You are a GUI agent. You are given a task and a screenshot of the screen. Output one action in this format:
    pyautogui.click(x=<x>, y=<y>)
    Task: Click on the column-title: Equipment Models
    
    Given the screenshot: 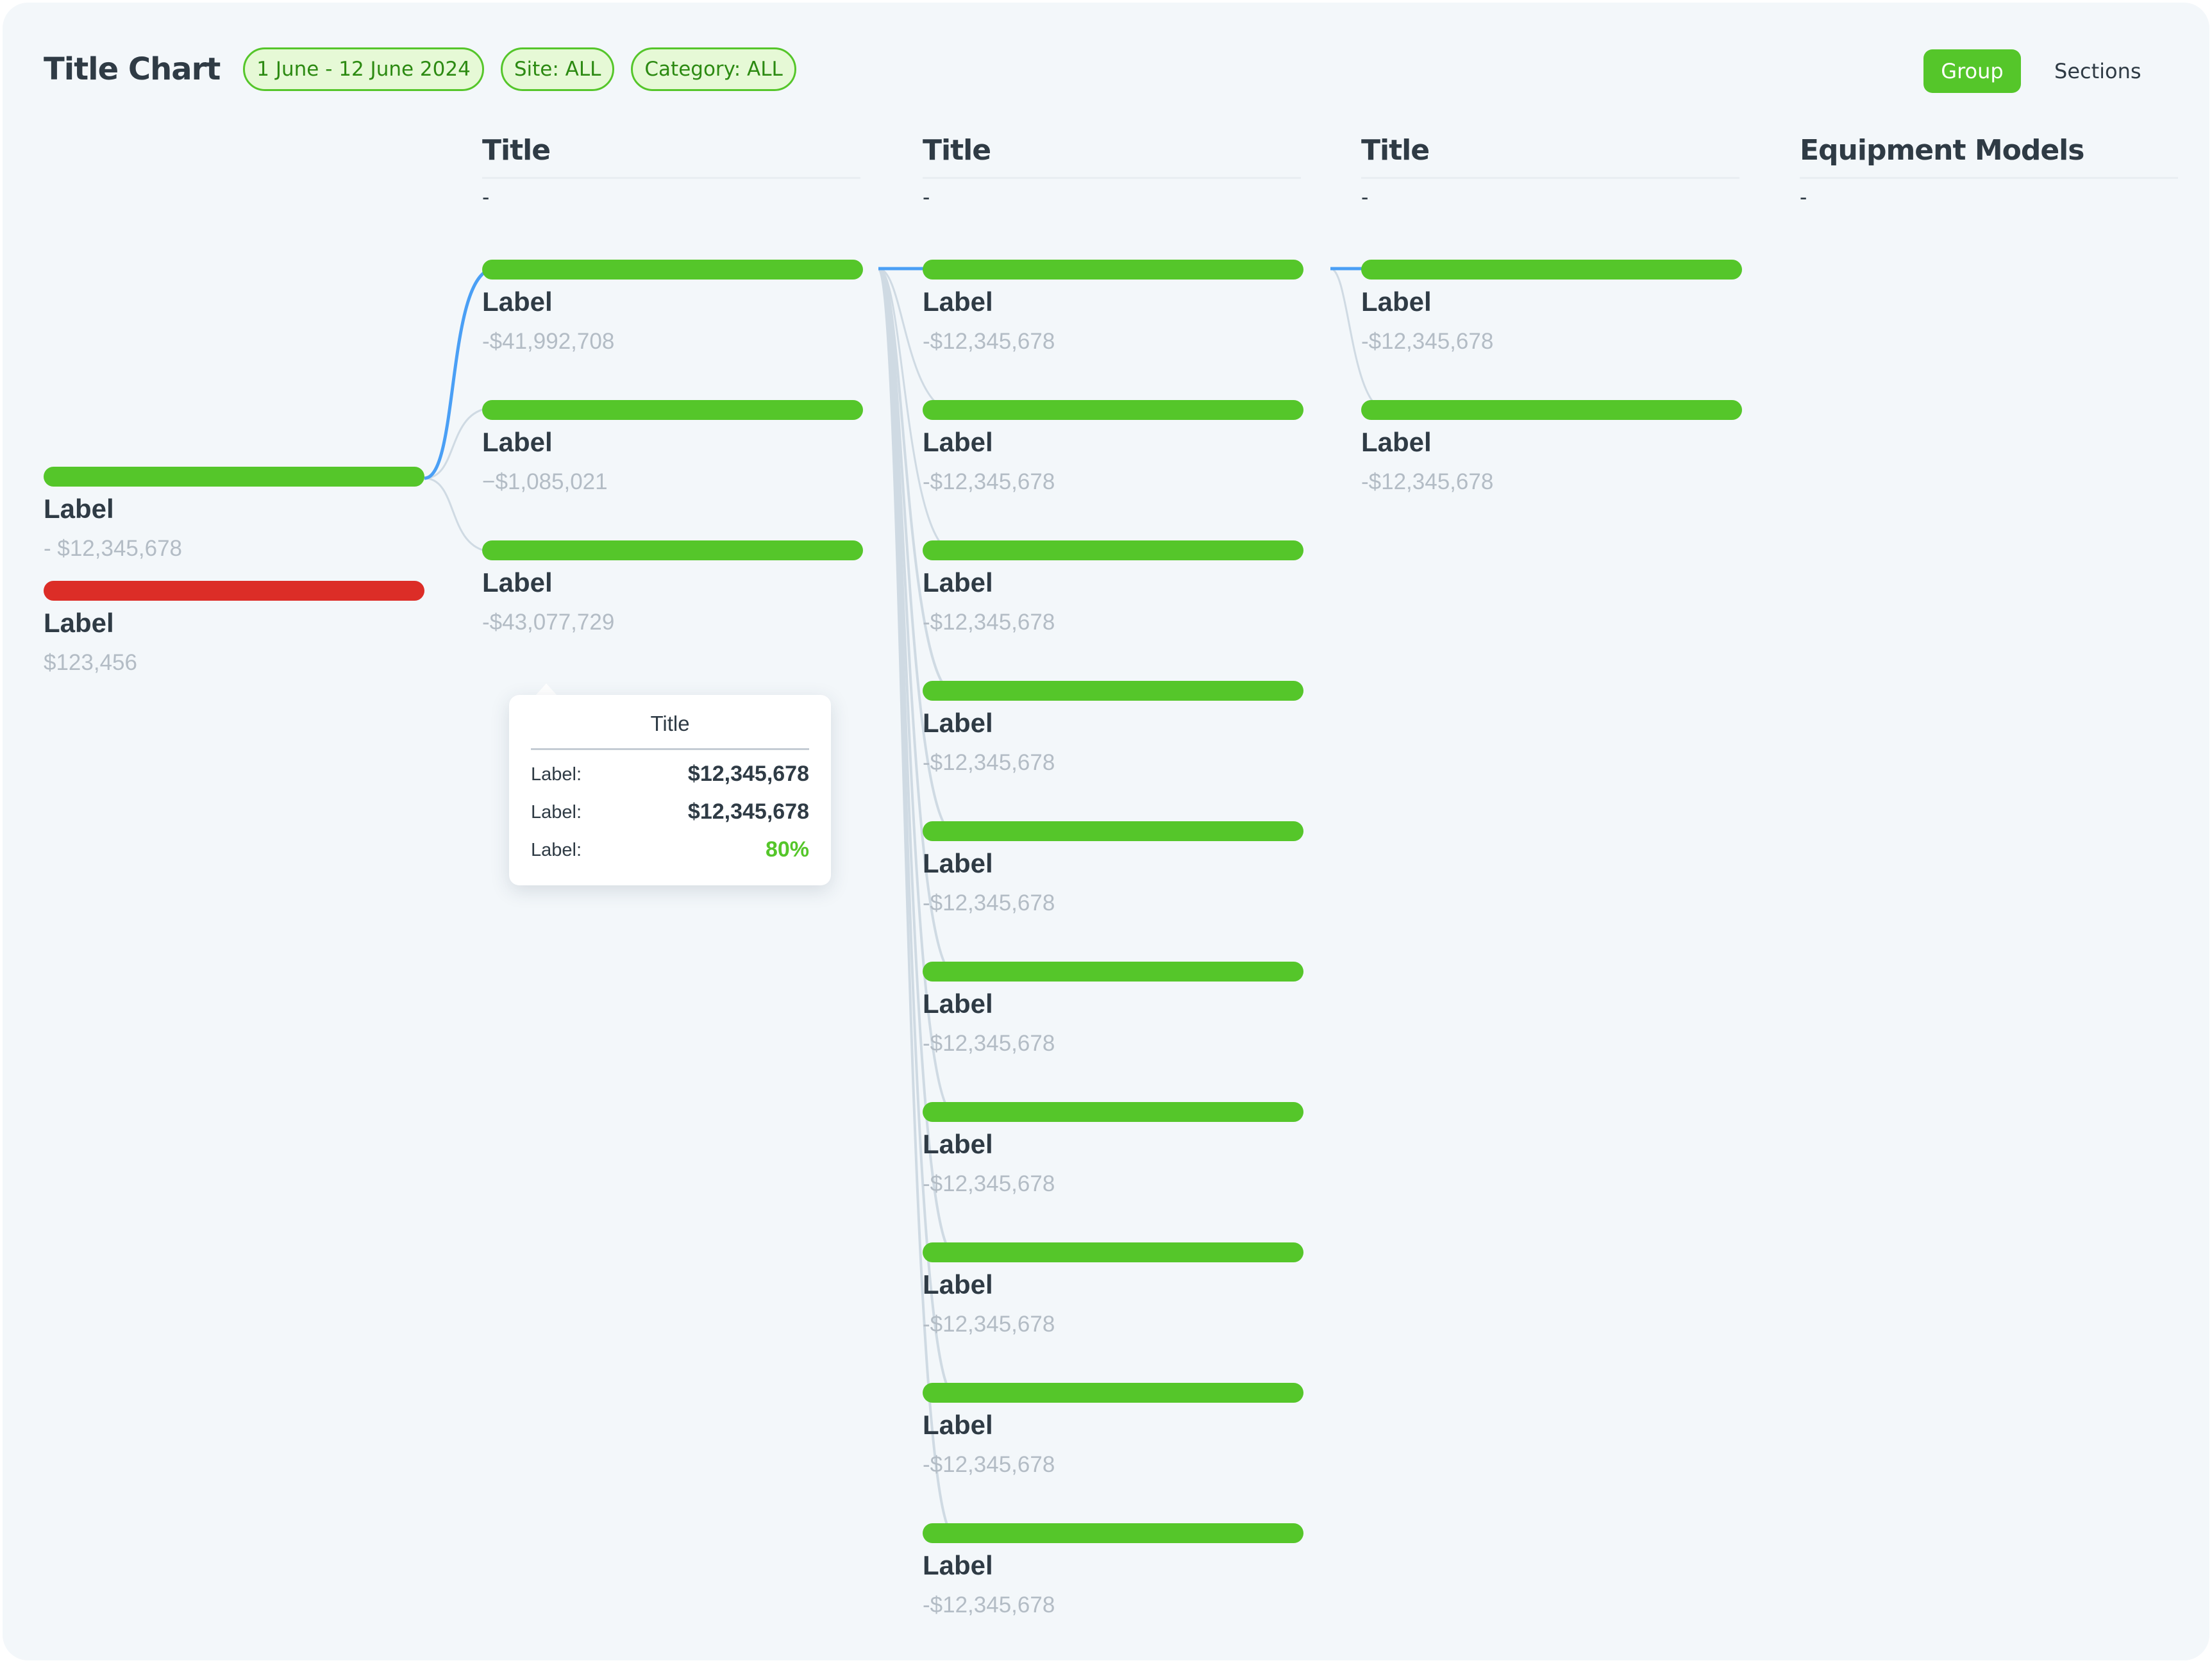 What is the action you would take?
    pyautogui.click(x=1942, y=150)
    